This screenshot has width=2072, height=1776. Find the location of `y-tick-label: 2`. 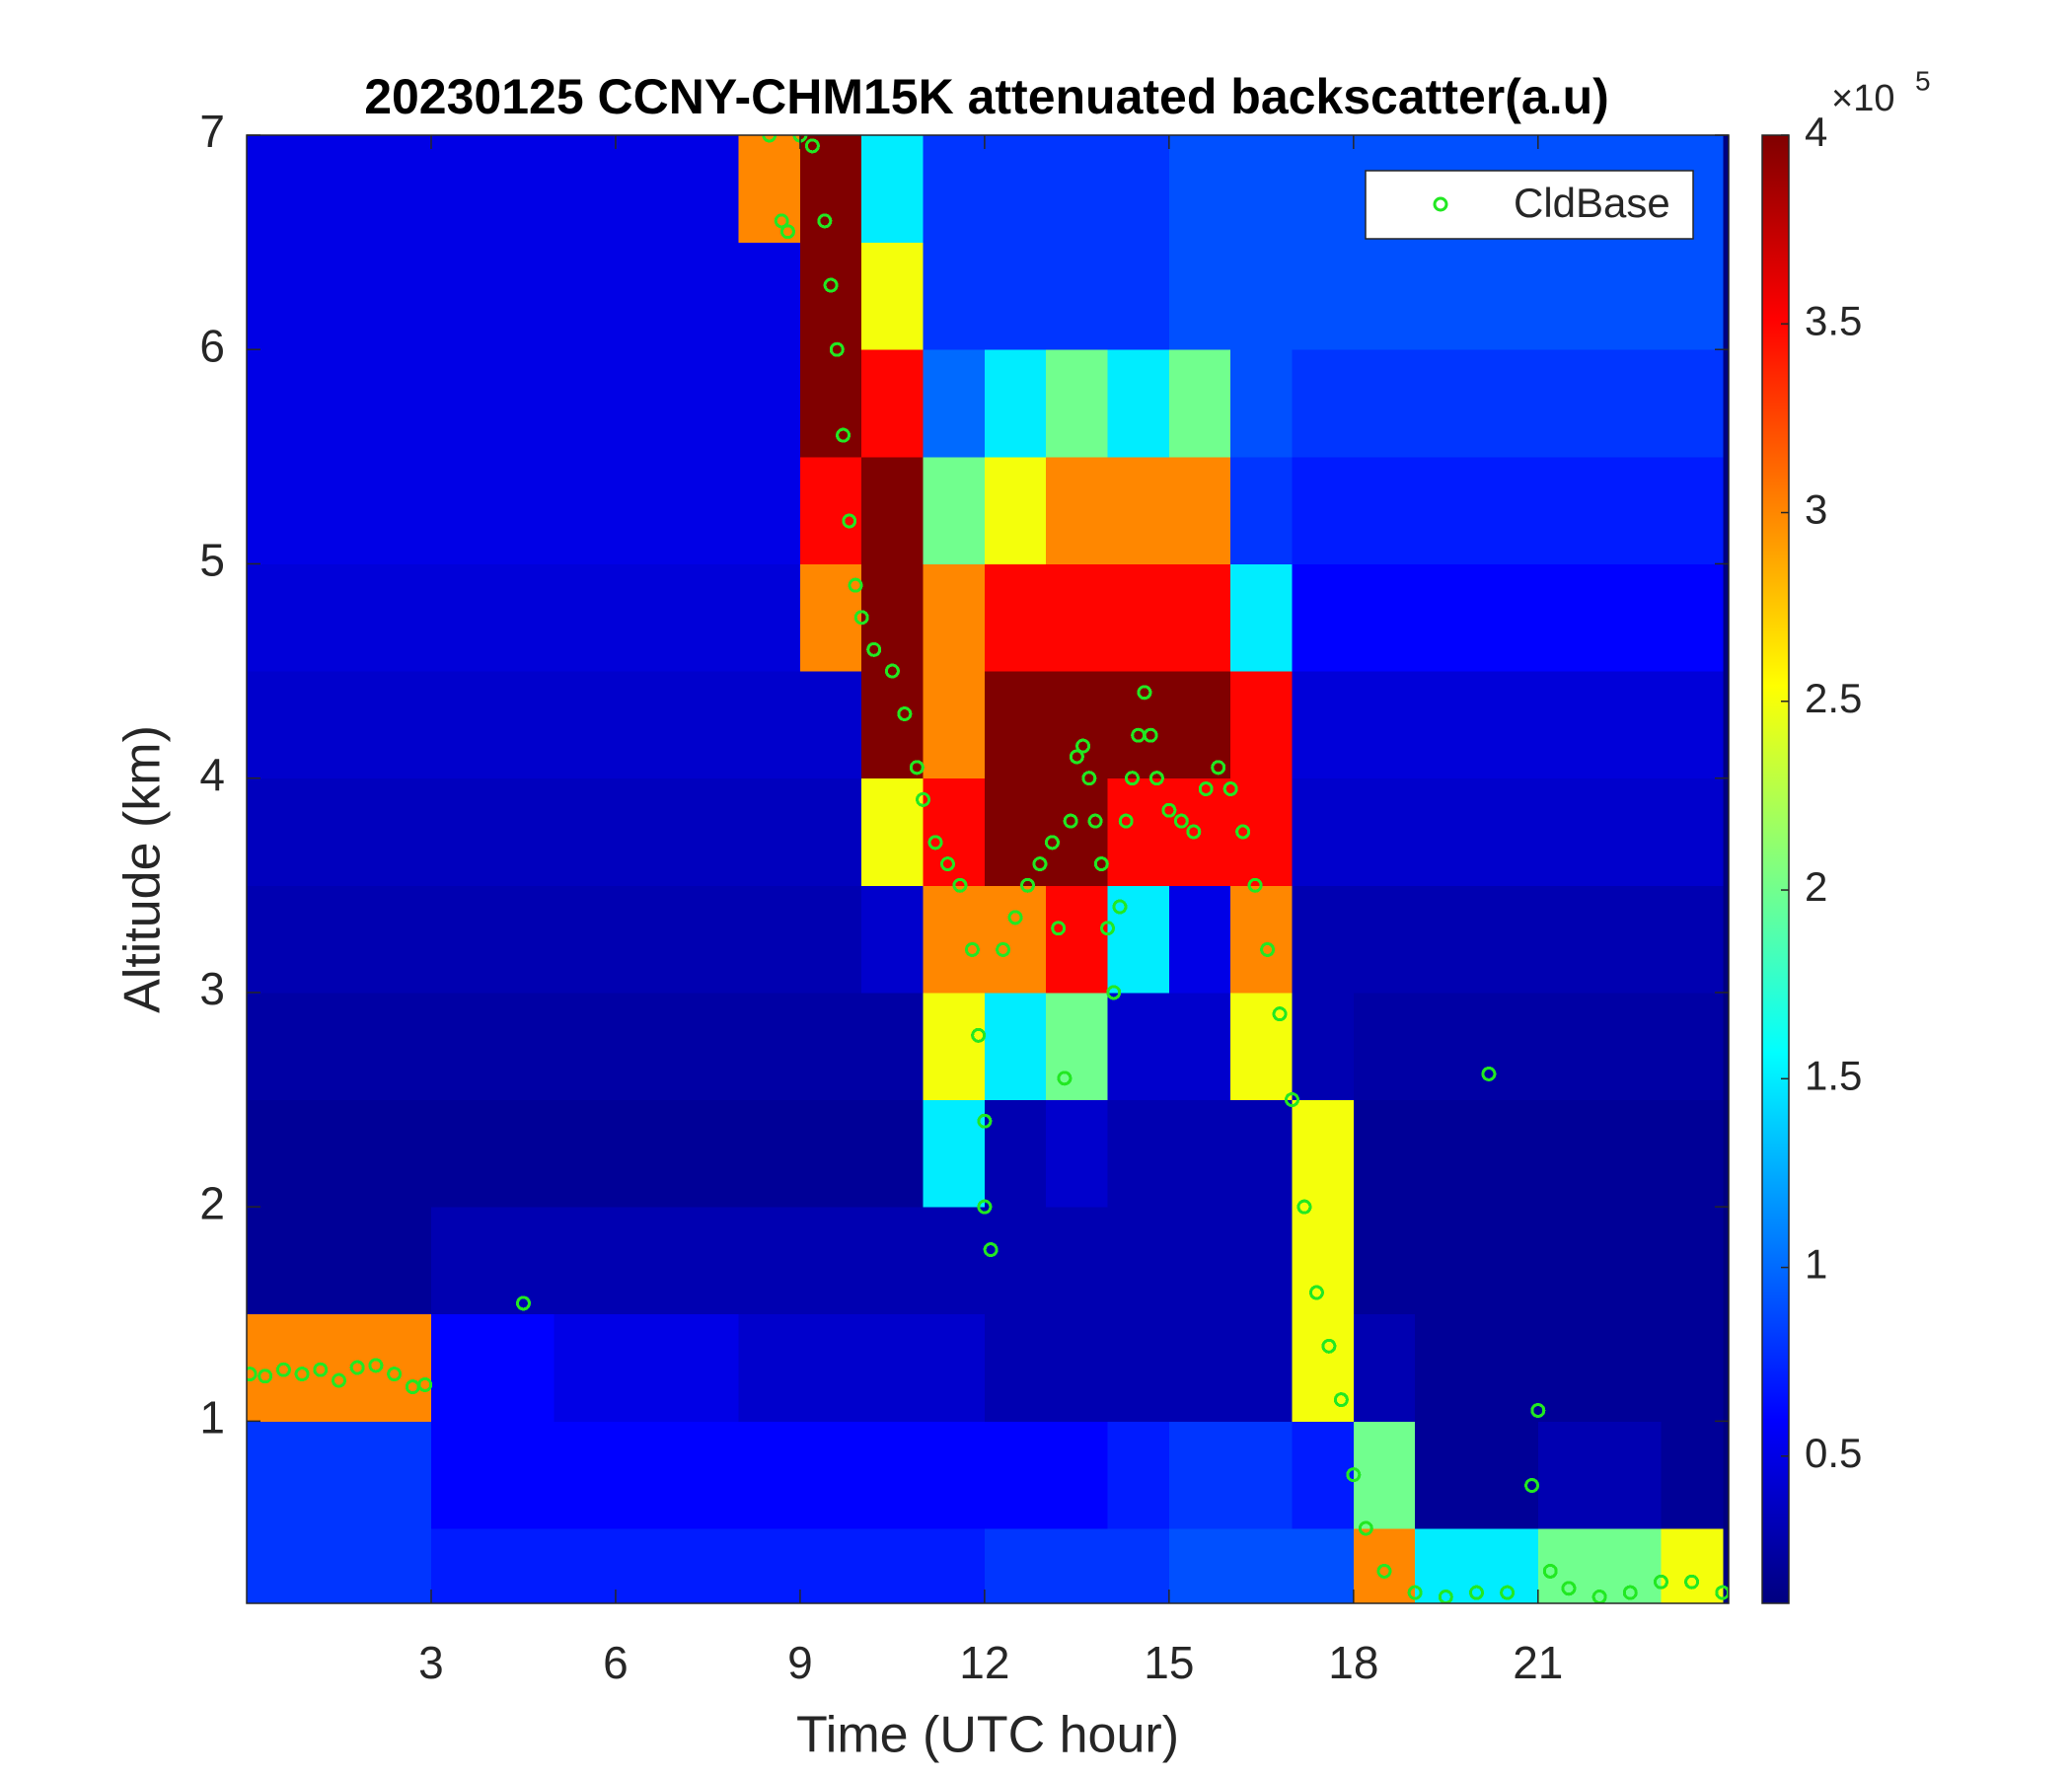

y-tick-label: 2 is located at coordinates (212, 1202).